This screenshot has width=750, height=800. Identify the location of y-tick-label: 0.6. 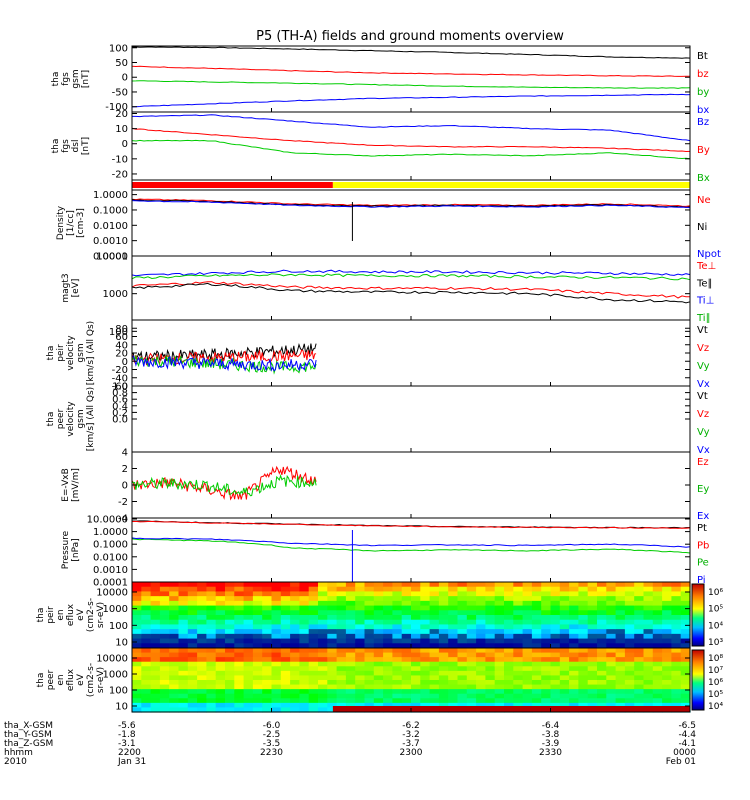
(120, 400).